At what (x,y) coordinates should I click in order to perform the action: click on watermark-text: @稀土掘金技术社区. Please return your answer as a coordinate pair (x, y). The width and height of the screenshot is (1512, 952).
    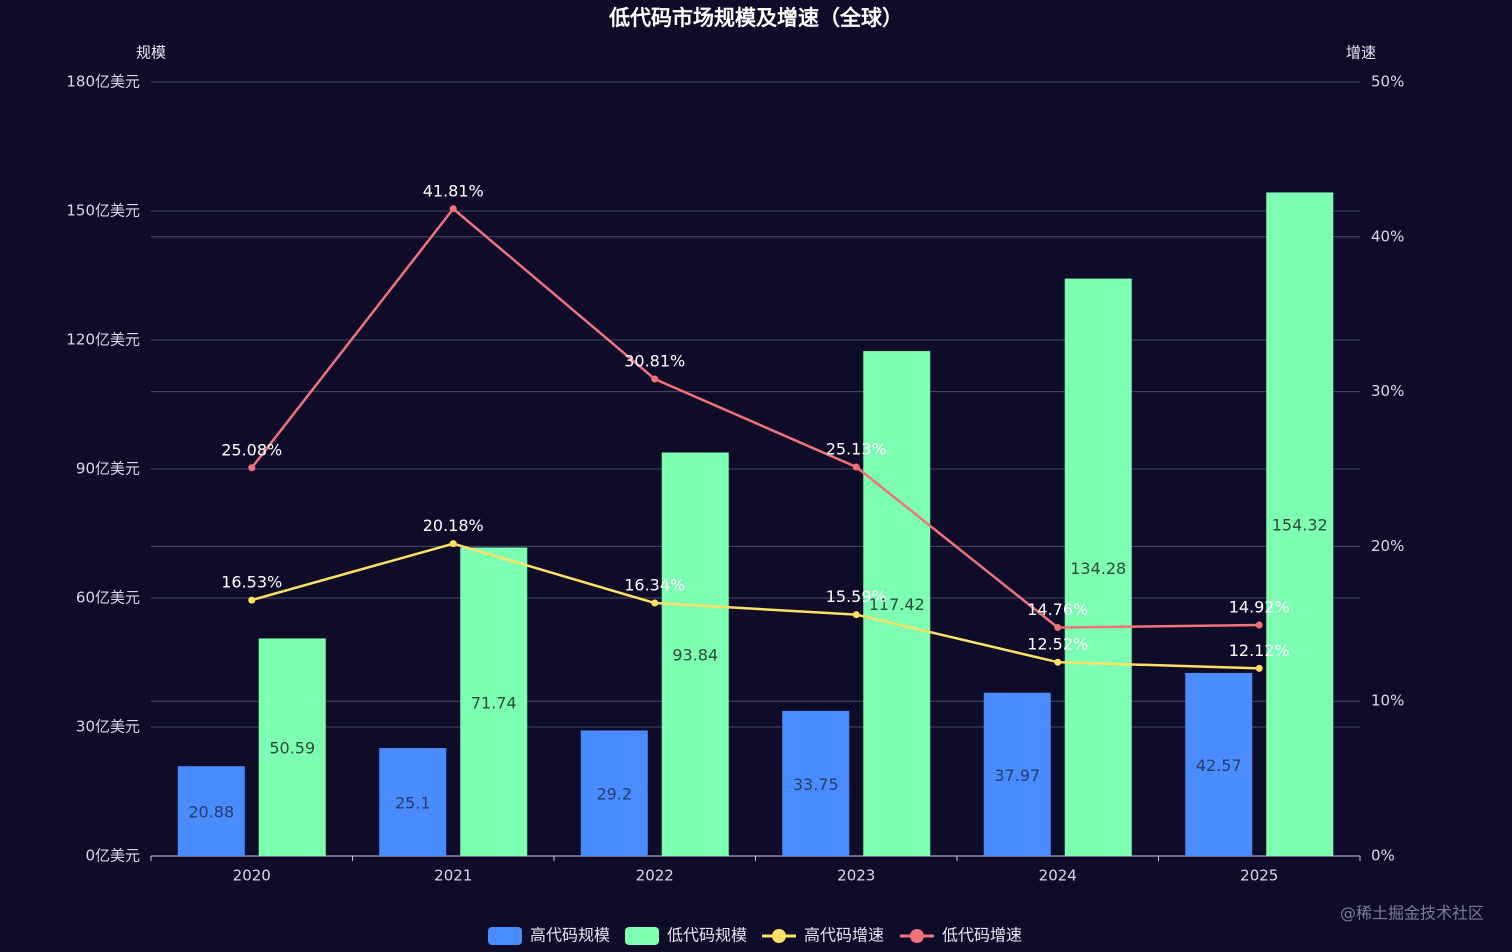
    Looking at the image, I should click on (1412, 913).